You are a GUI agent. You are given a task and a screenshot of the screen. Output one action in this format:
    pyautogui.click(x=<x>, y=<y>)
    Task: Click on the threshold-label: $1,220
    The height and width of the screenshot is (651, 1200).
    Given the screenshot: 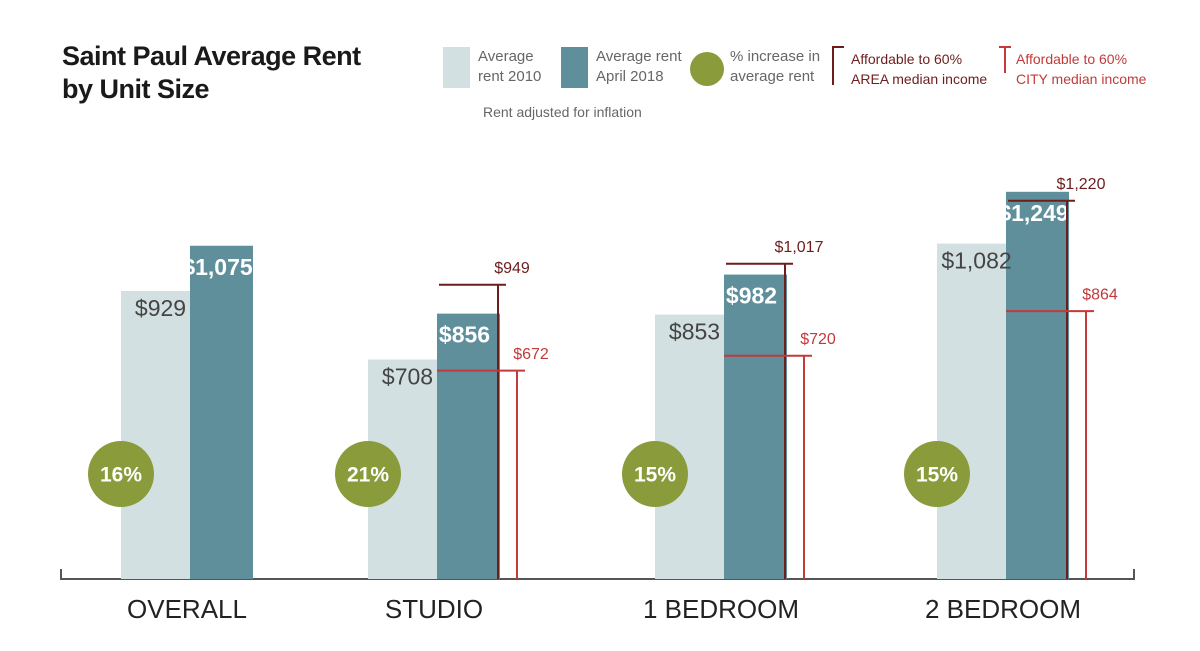 What is the action you would take?
    pyautogui.click(x=1081, y=184)
    